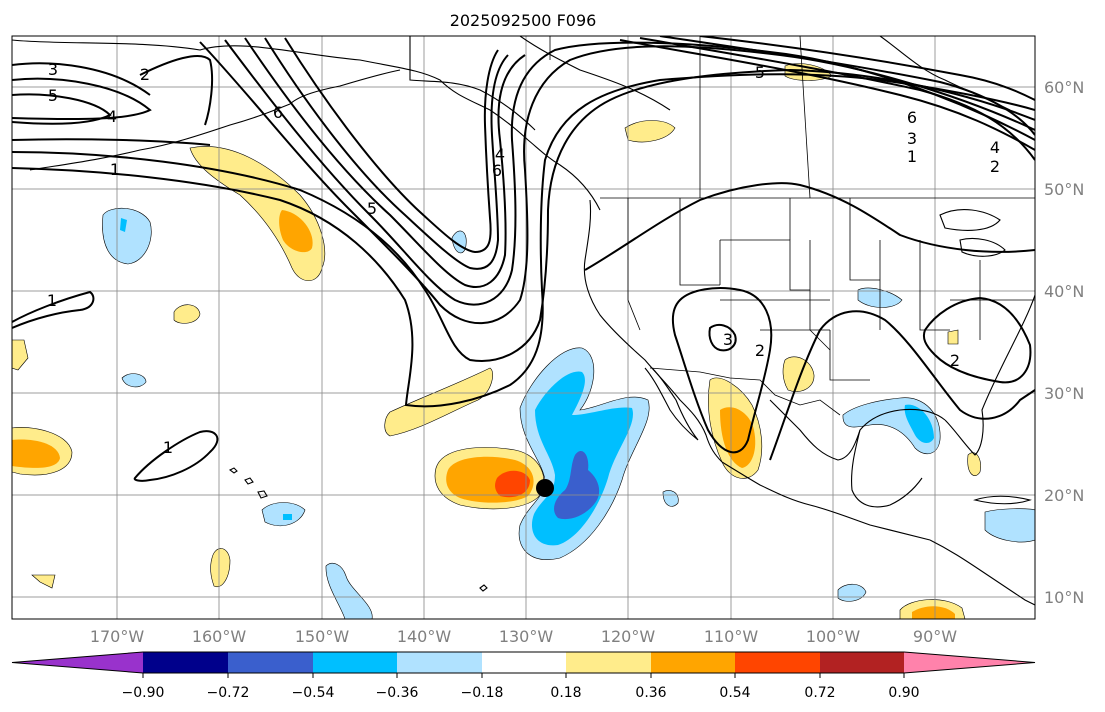 The height and width of the screenshot is (712, 1105). I want to click on positive-anomaly-streak, so click(438, 402).